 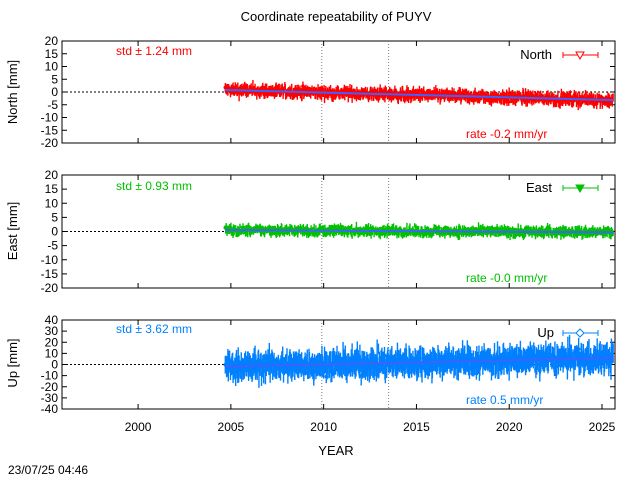 What do you see at coordinates (50, 387) in the screenshot?
I see `up-ytick-label: -20` at bounding box center [50, 387].